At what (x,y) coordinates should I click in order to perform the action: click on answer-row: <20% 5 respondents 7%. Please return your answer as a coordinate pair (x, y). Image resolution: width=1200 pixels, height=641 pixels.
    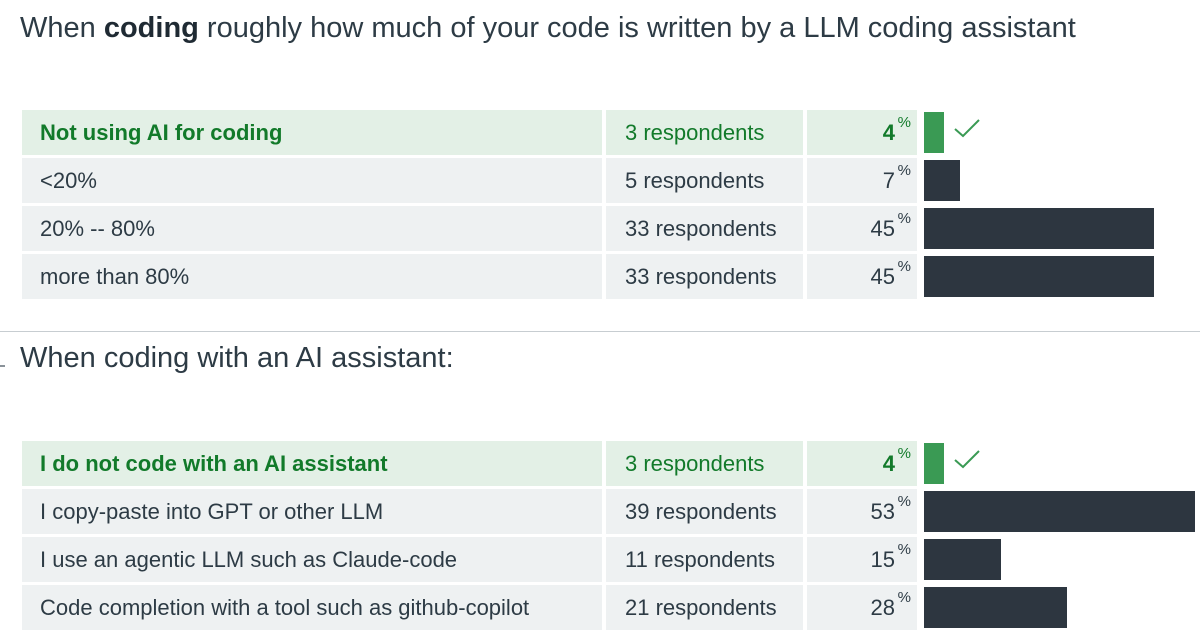
    Looking at the image, I should click on (611, 182).